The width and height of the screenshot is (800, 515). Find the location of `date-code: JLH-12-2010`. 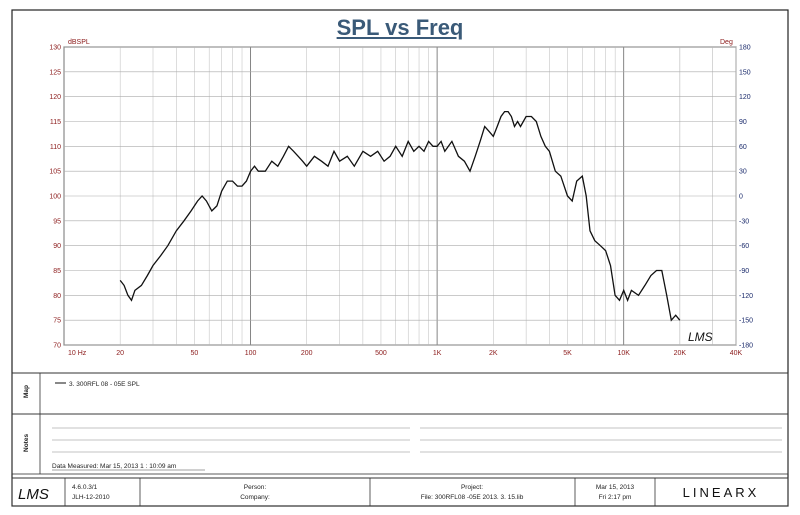

date-code: JLH-12-2010 is located at coordinates (91, 497).